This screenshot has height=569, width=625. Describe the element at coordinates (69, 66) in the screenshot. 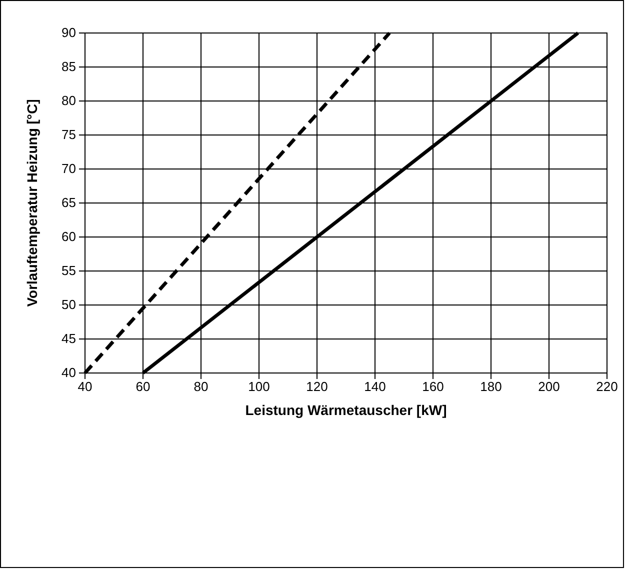

I see `y-tick-label: 85` at that location.